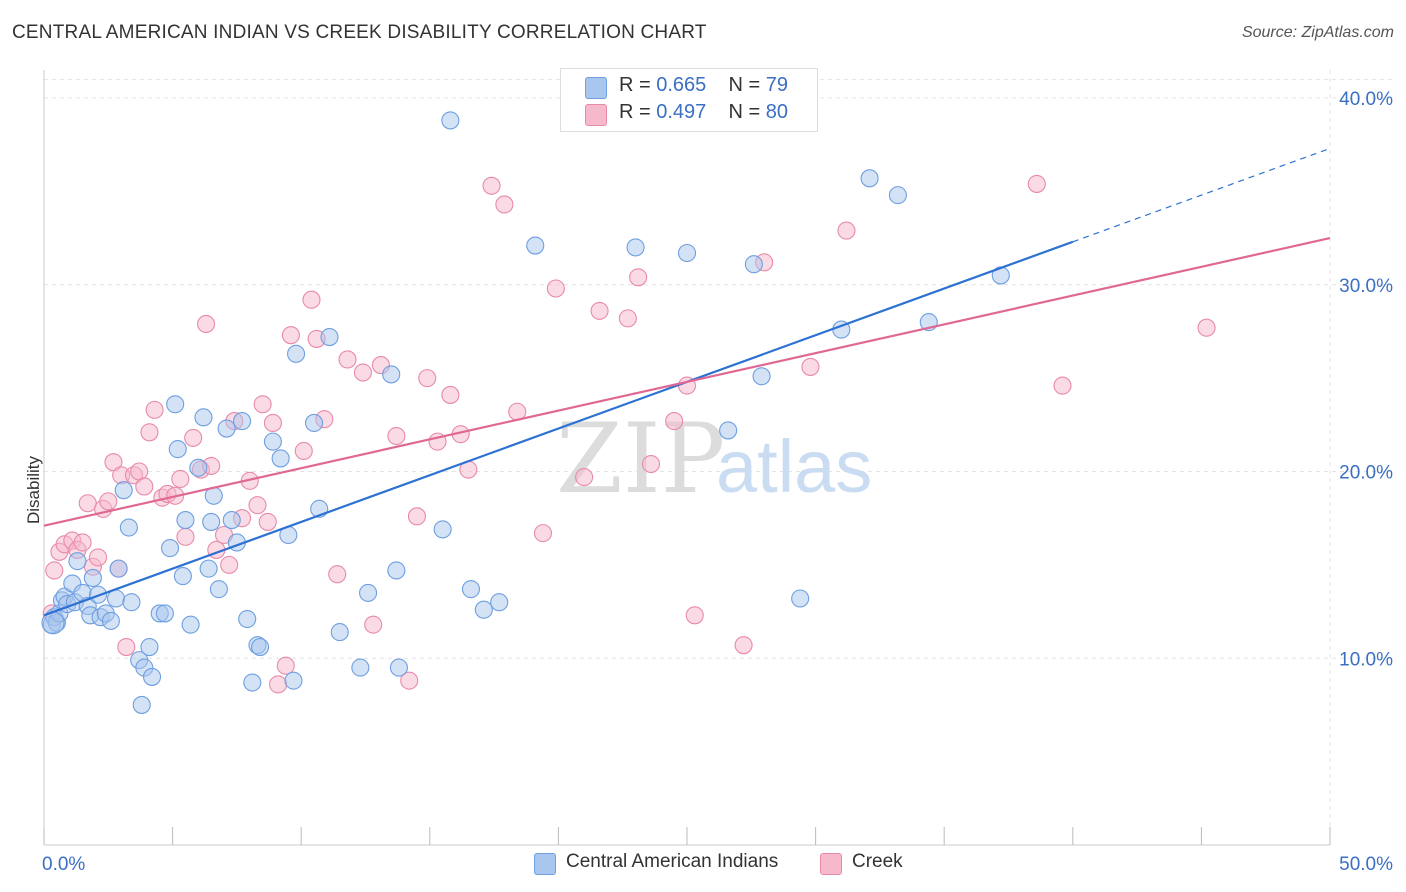 This screenshot has width=1406, height=892. Describe the element at coordinates (877, 861) in the screenshot. I see `legend-label: Creek` at that location.